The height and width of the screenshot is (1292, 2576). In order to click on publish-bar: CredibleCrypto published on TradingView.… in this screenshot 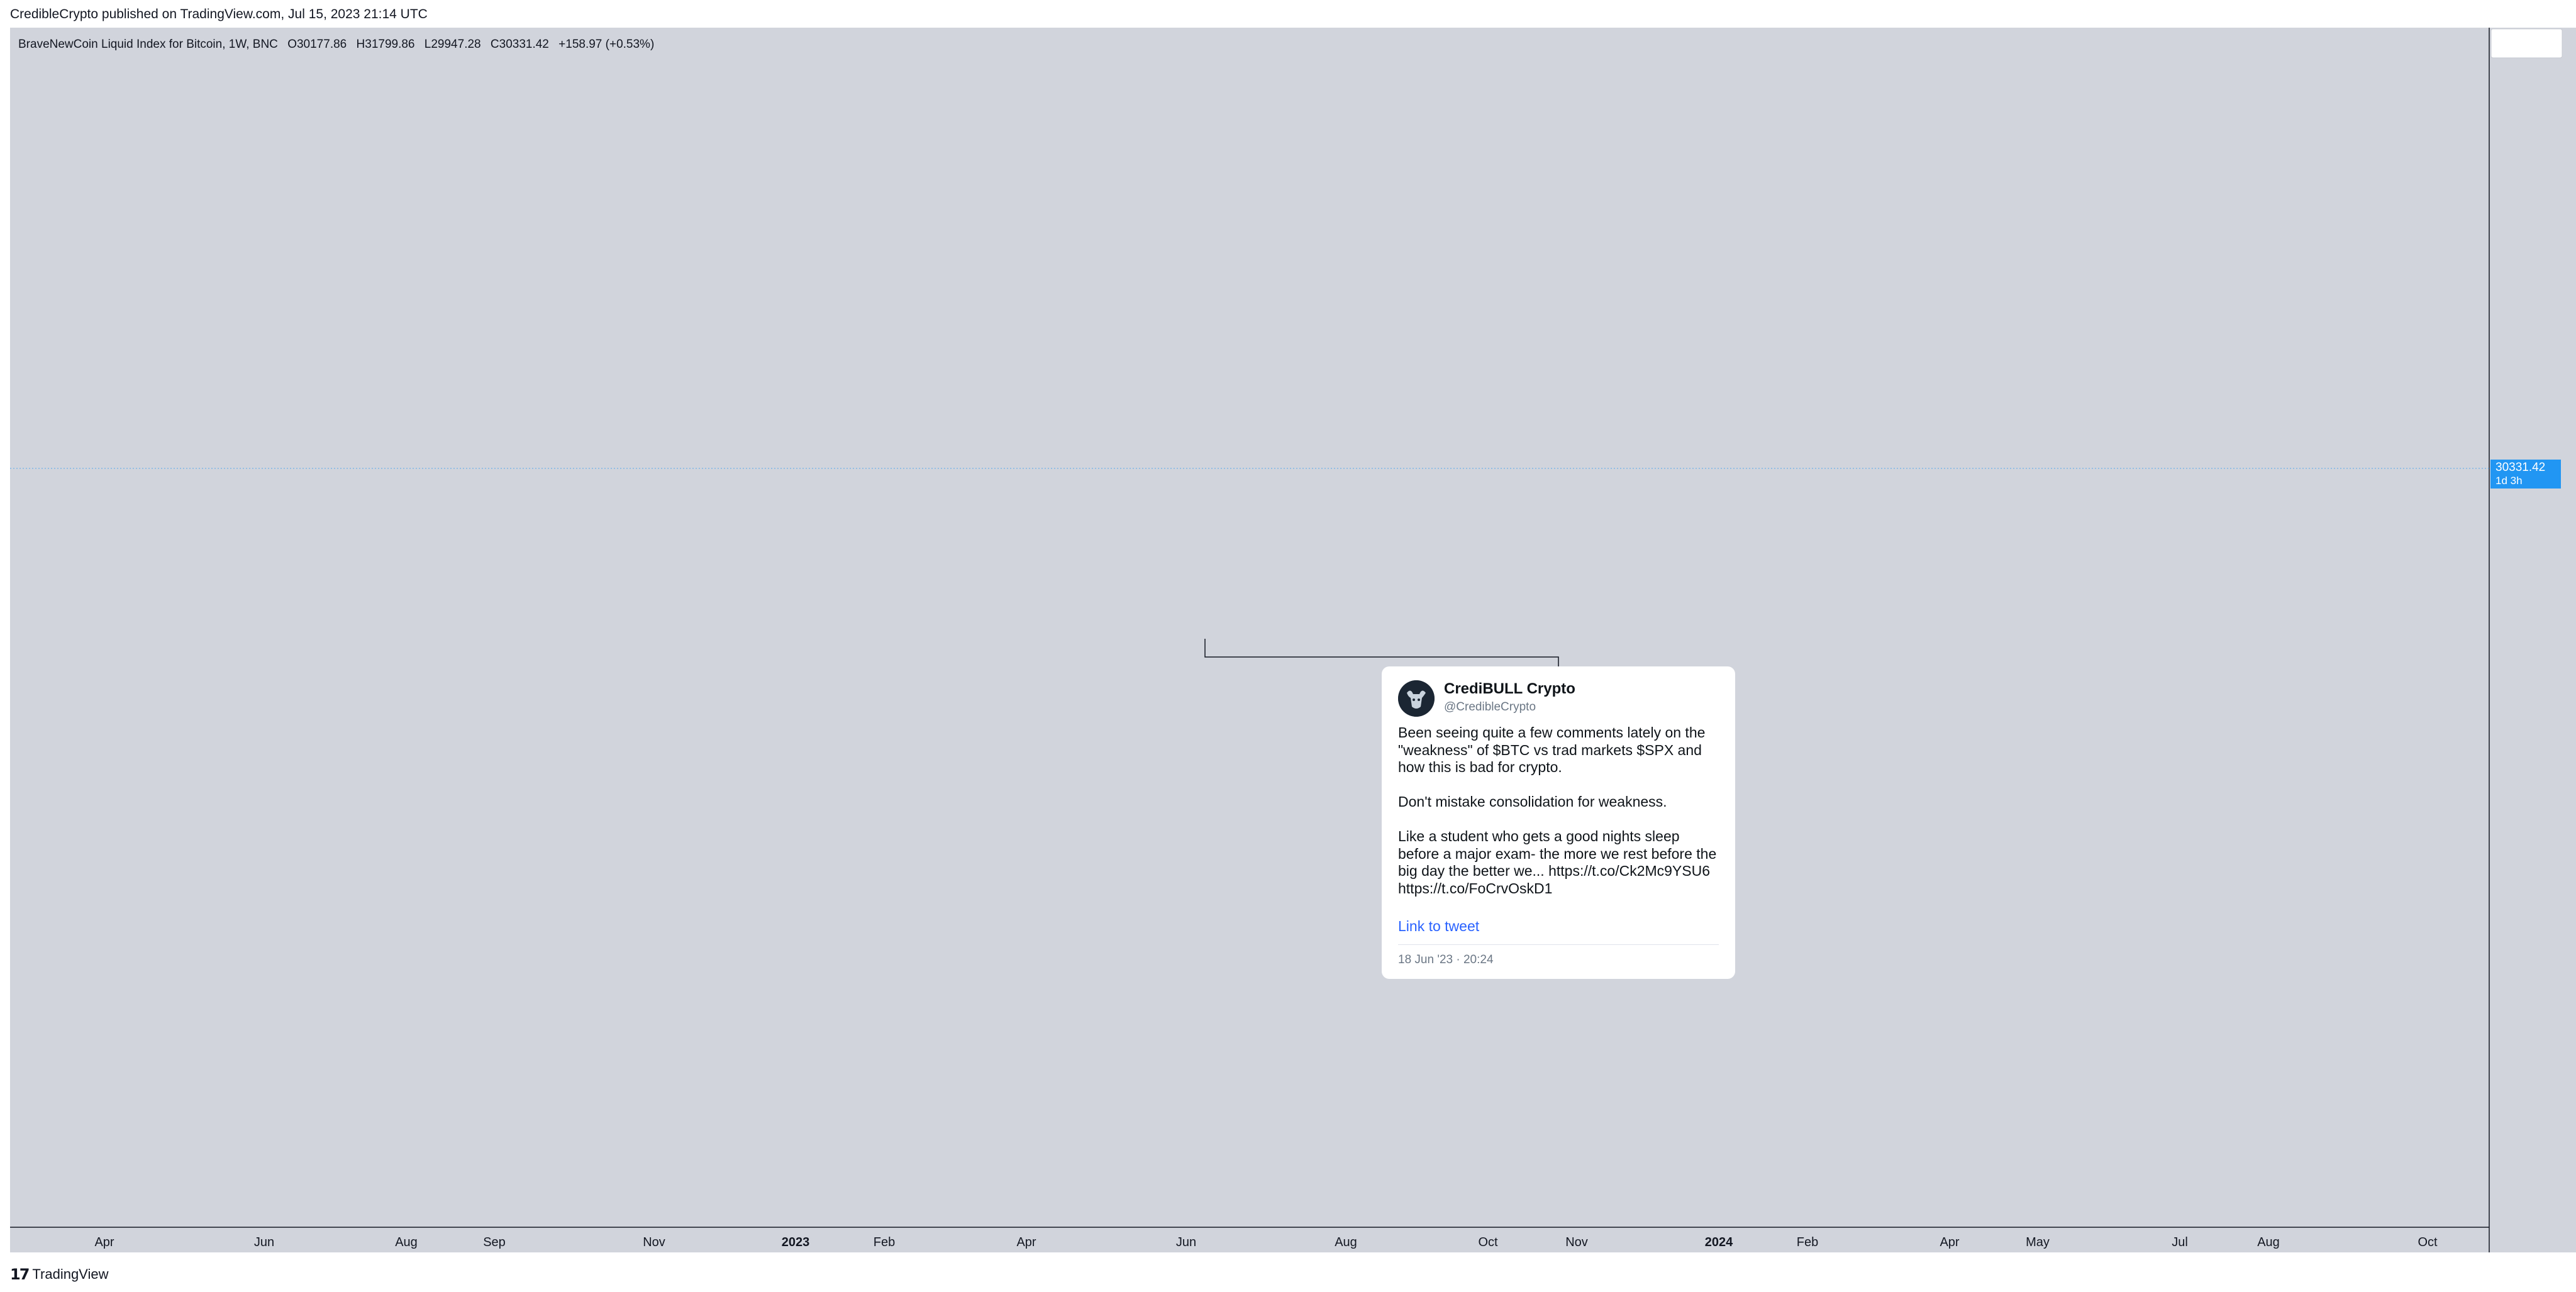, I will do `click(1288, 14)`.